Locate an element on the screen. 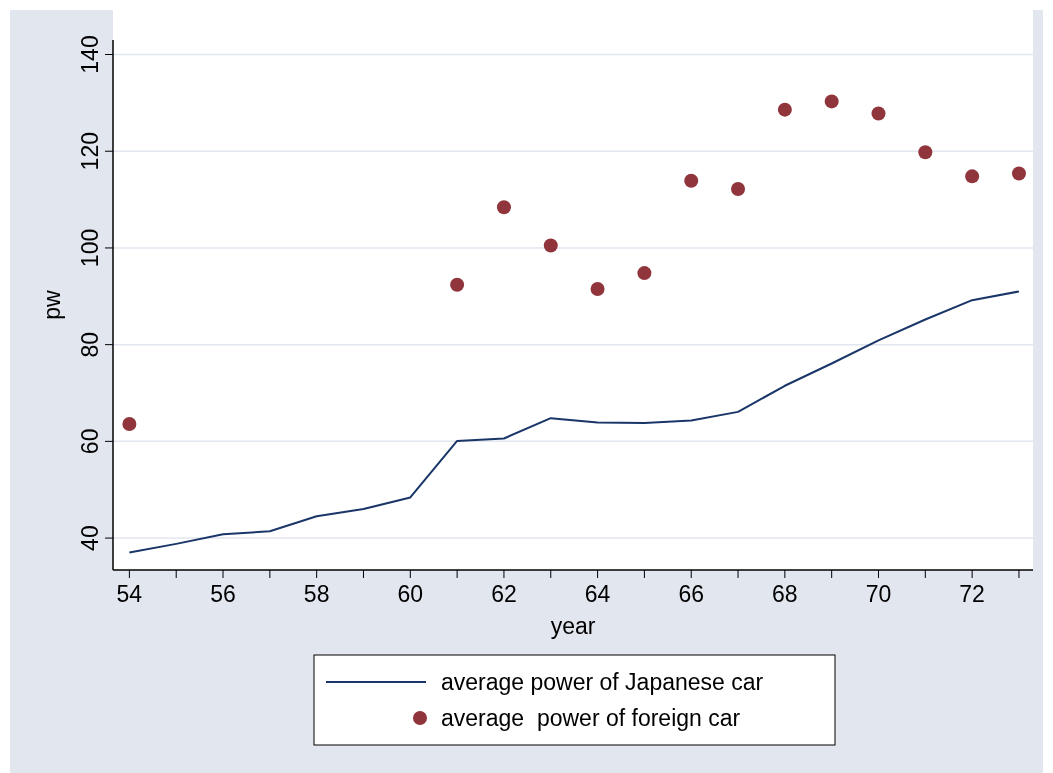 This screenshot has width=1053, height=773. legend-label: average power of Japanese car is located at coordinates (602, 682).